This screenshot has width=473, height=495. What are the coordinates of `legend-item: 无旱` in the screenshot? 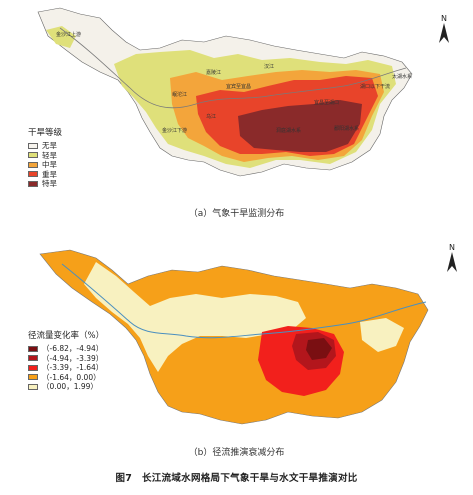 It's located at (45, 146).